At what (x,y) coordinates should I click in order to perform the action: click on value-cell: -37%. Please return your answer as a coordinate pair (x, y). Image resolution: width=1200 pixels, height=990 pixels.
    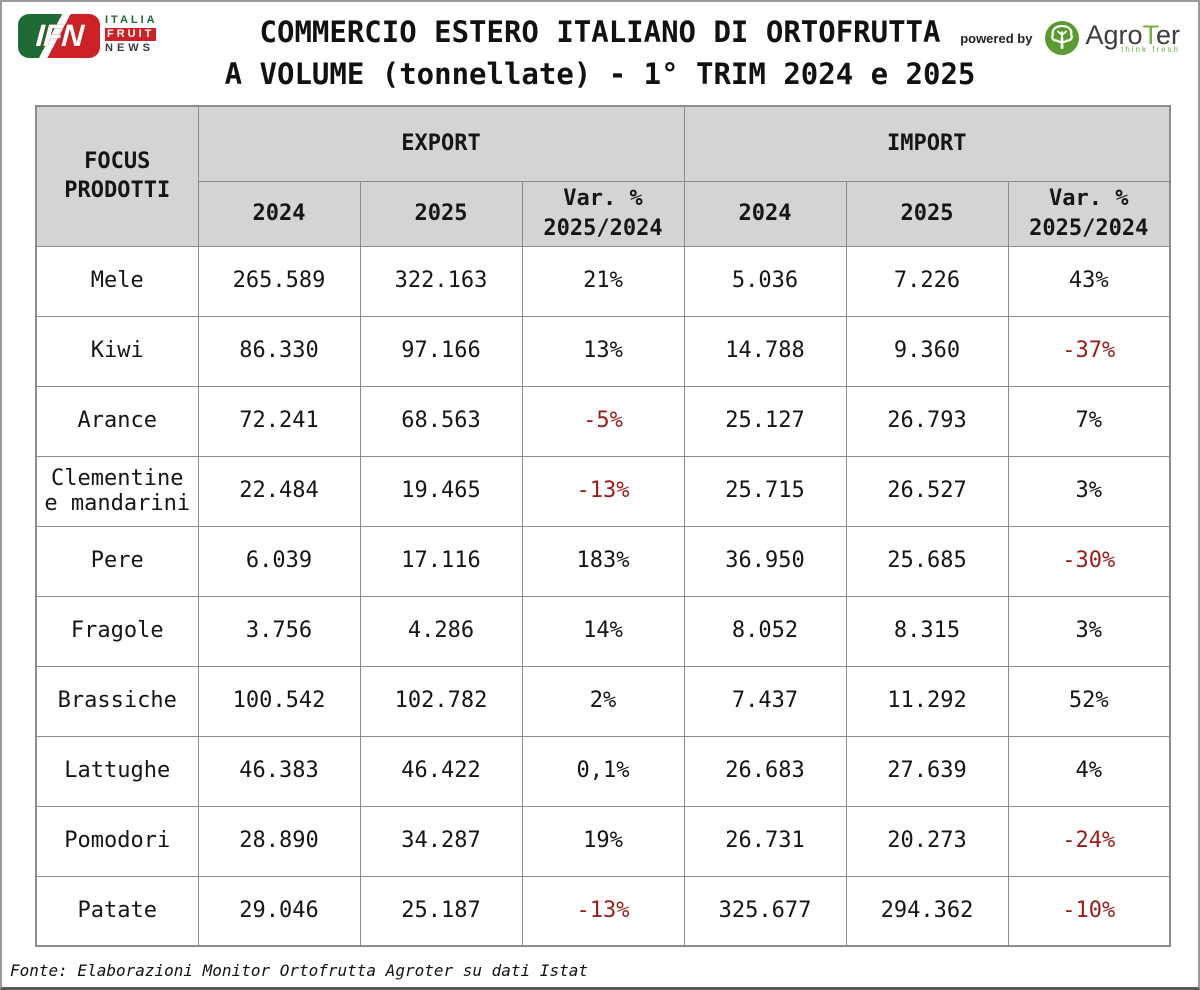
    Looking at the image, I should click on (1089, 351).